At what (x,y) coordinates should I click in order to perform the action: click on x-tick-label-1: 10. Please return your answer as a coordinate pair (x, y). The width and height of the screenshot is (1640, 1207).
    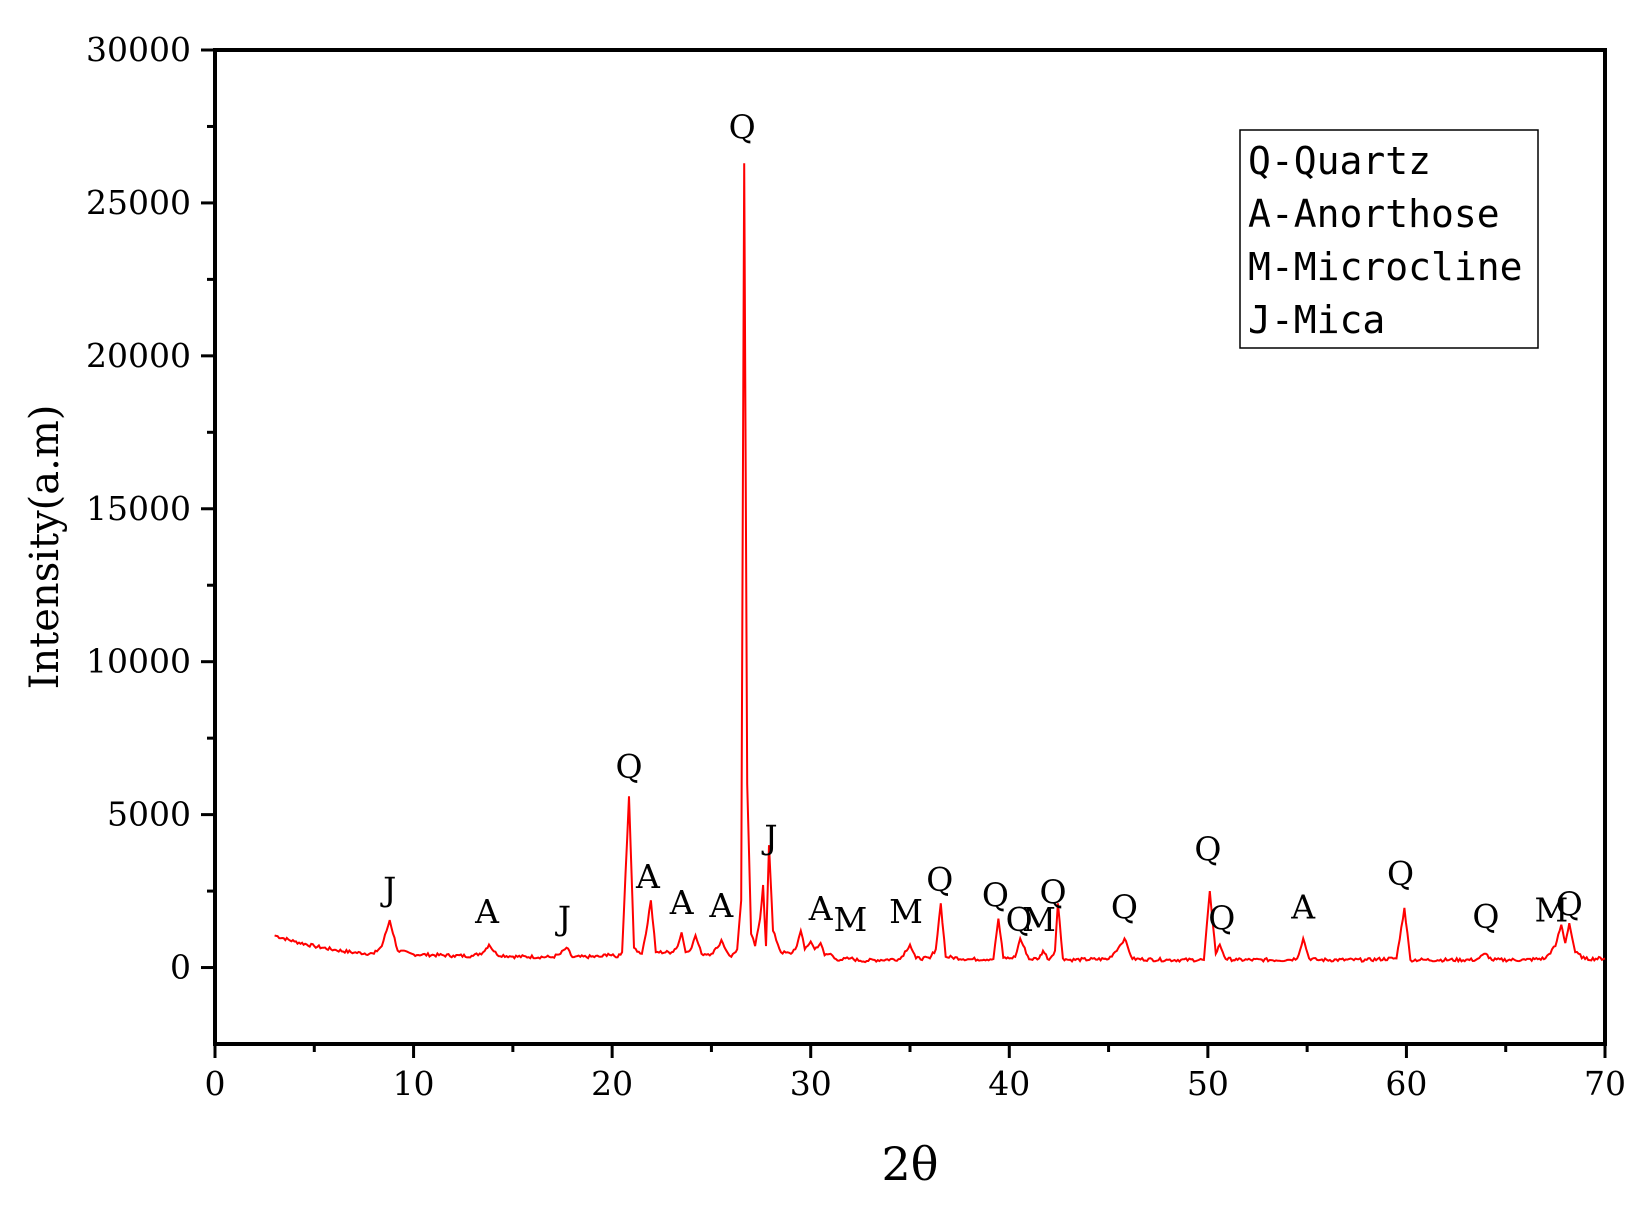
    Looking at the image, I should click on (414, 1083).